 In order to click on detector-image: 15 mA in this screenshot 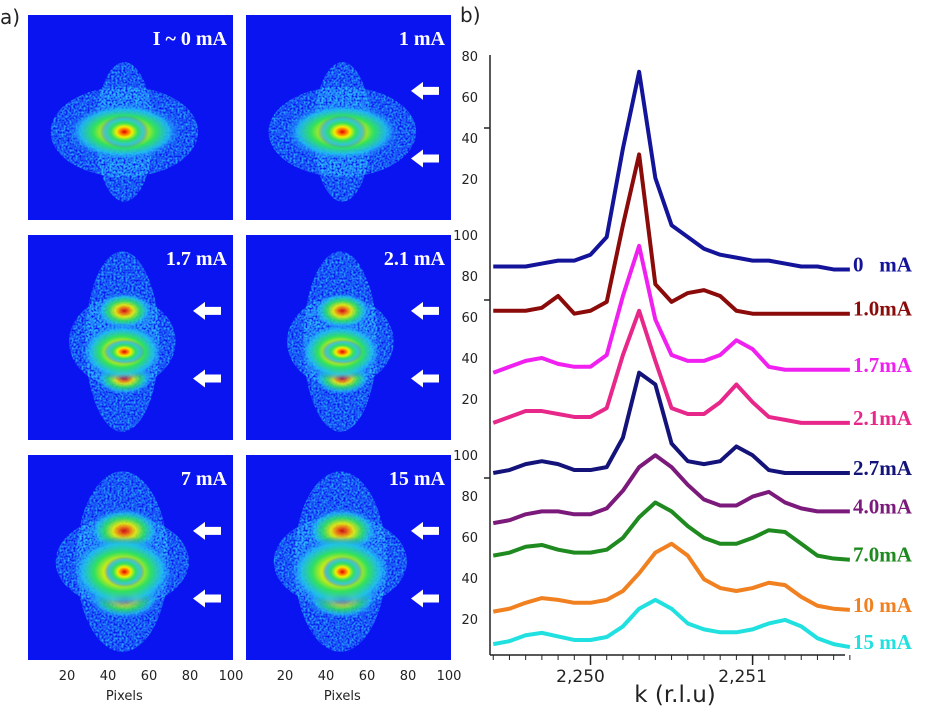, I will do `click(348, 557)`.